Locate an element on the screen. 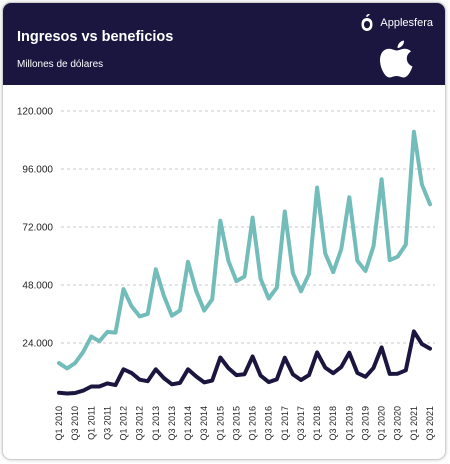 This screenshot has height=464, width=450. applesfera-logo-icon is located at coordinates (367, 22).